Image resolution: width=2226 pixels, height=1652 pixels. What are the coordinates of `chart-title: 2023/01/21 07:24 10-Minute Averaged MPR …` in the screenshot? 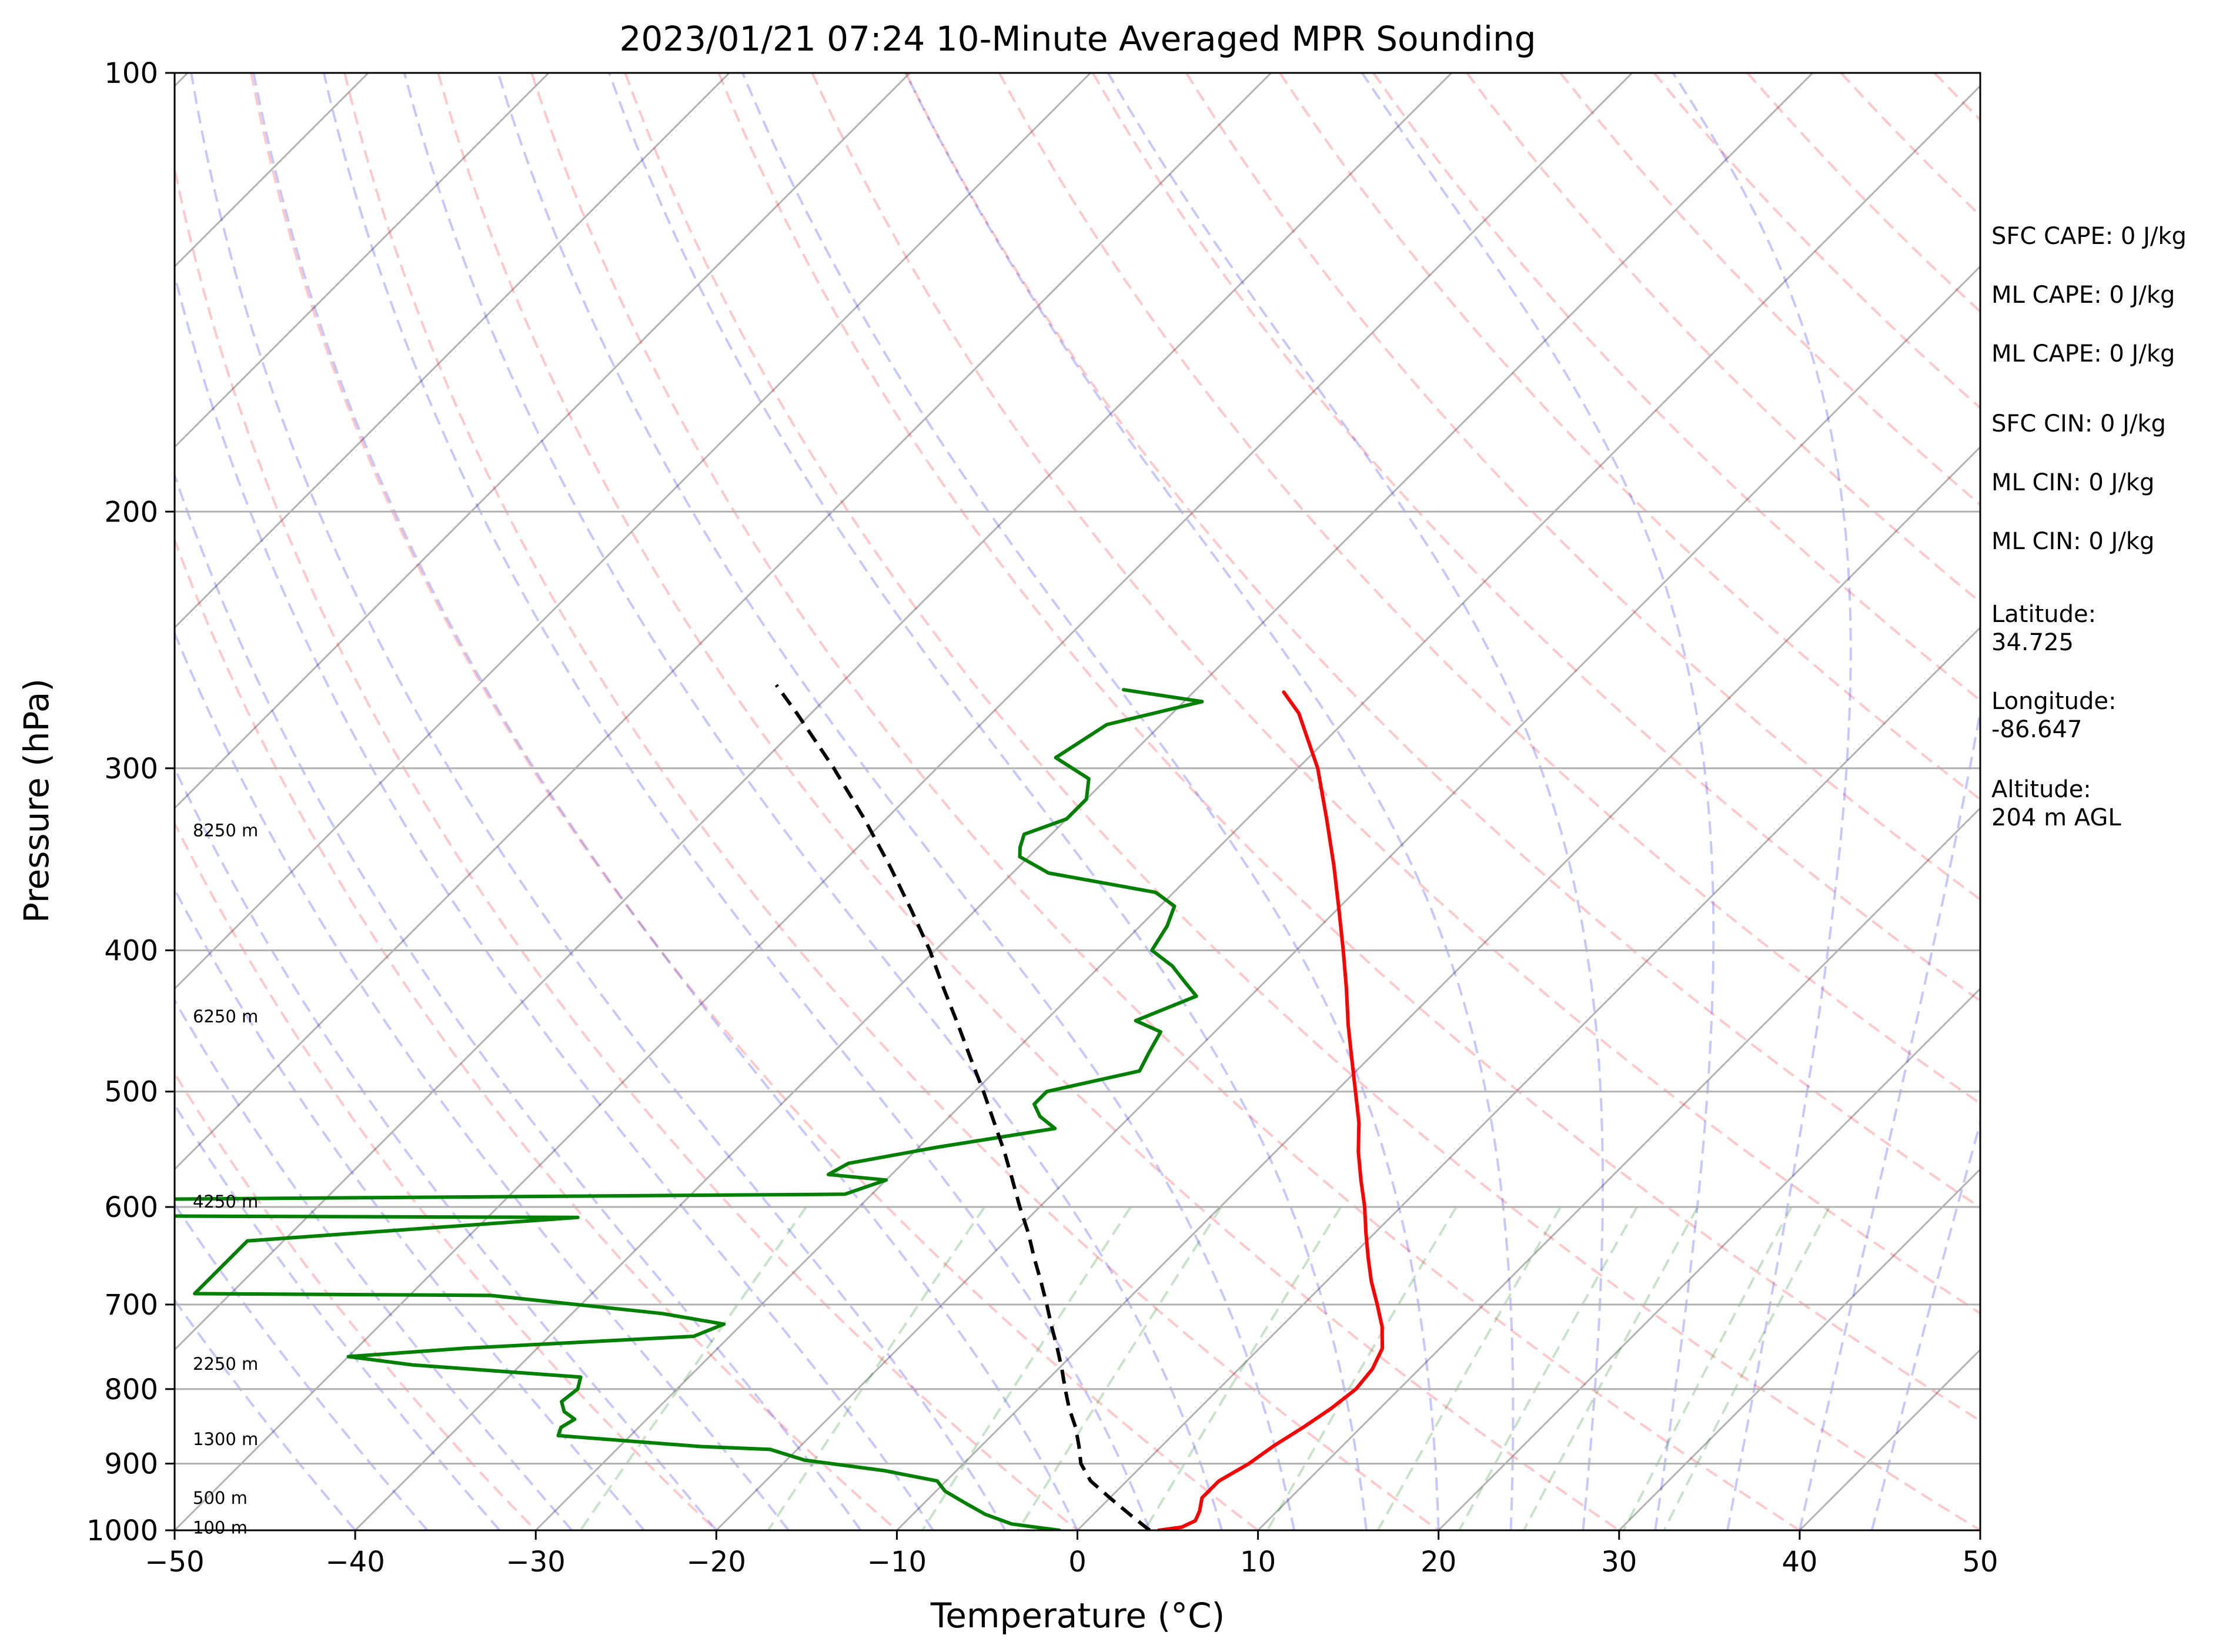 It's located at (1077, 39).